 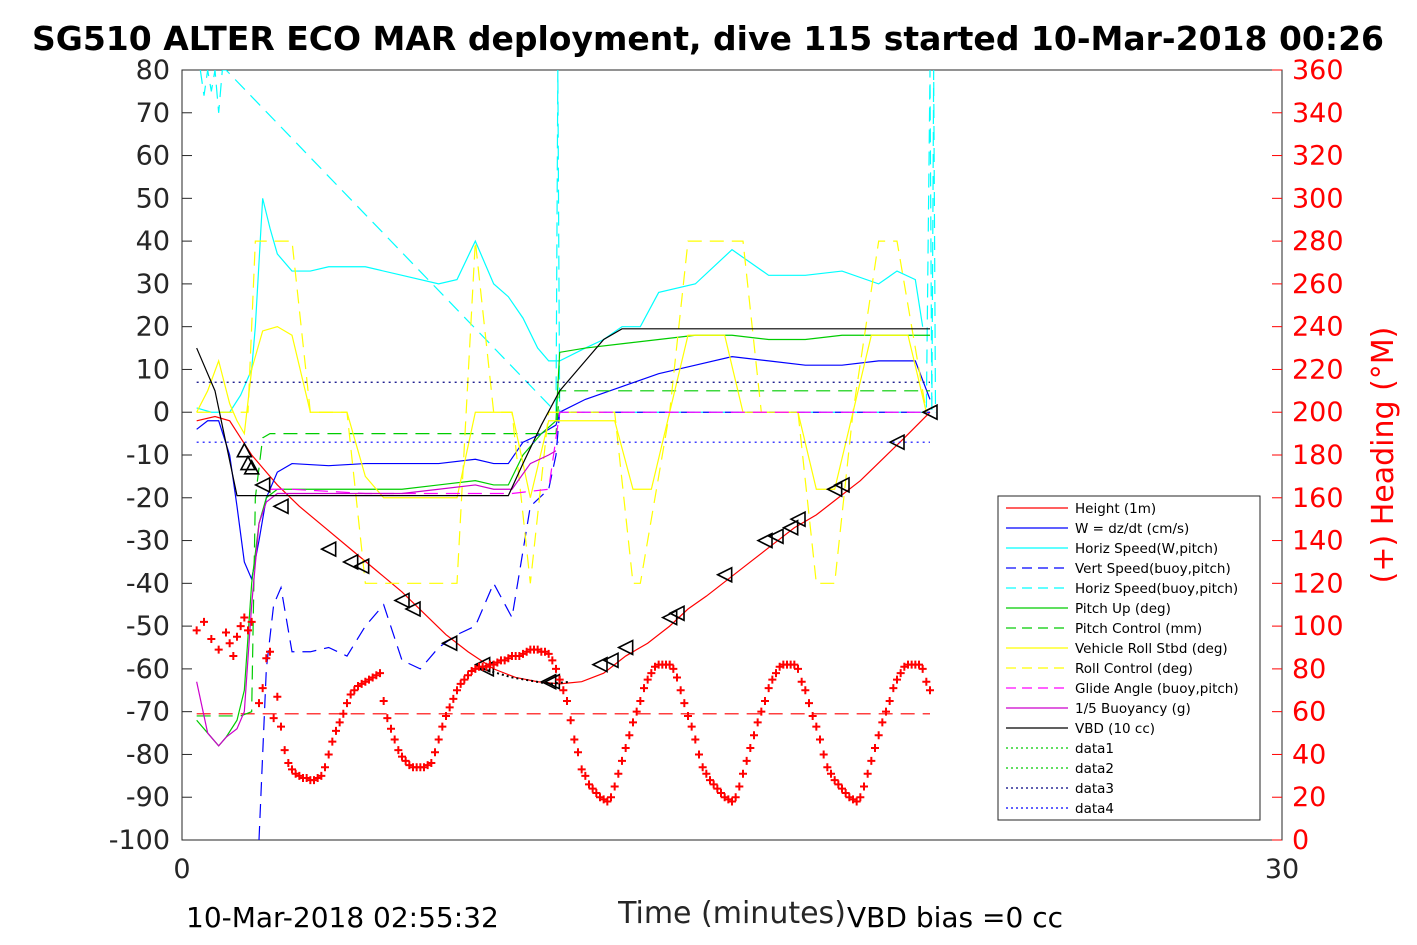 I want to click on series-vbd-10-cc, so click(x=563, y=412).